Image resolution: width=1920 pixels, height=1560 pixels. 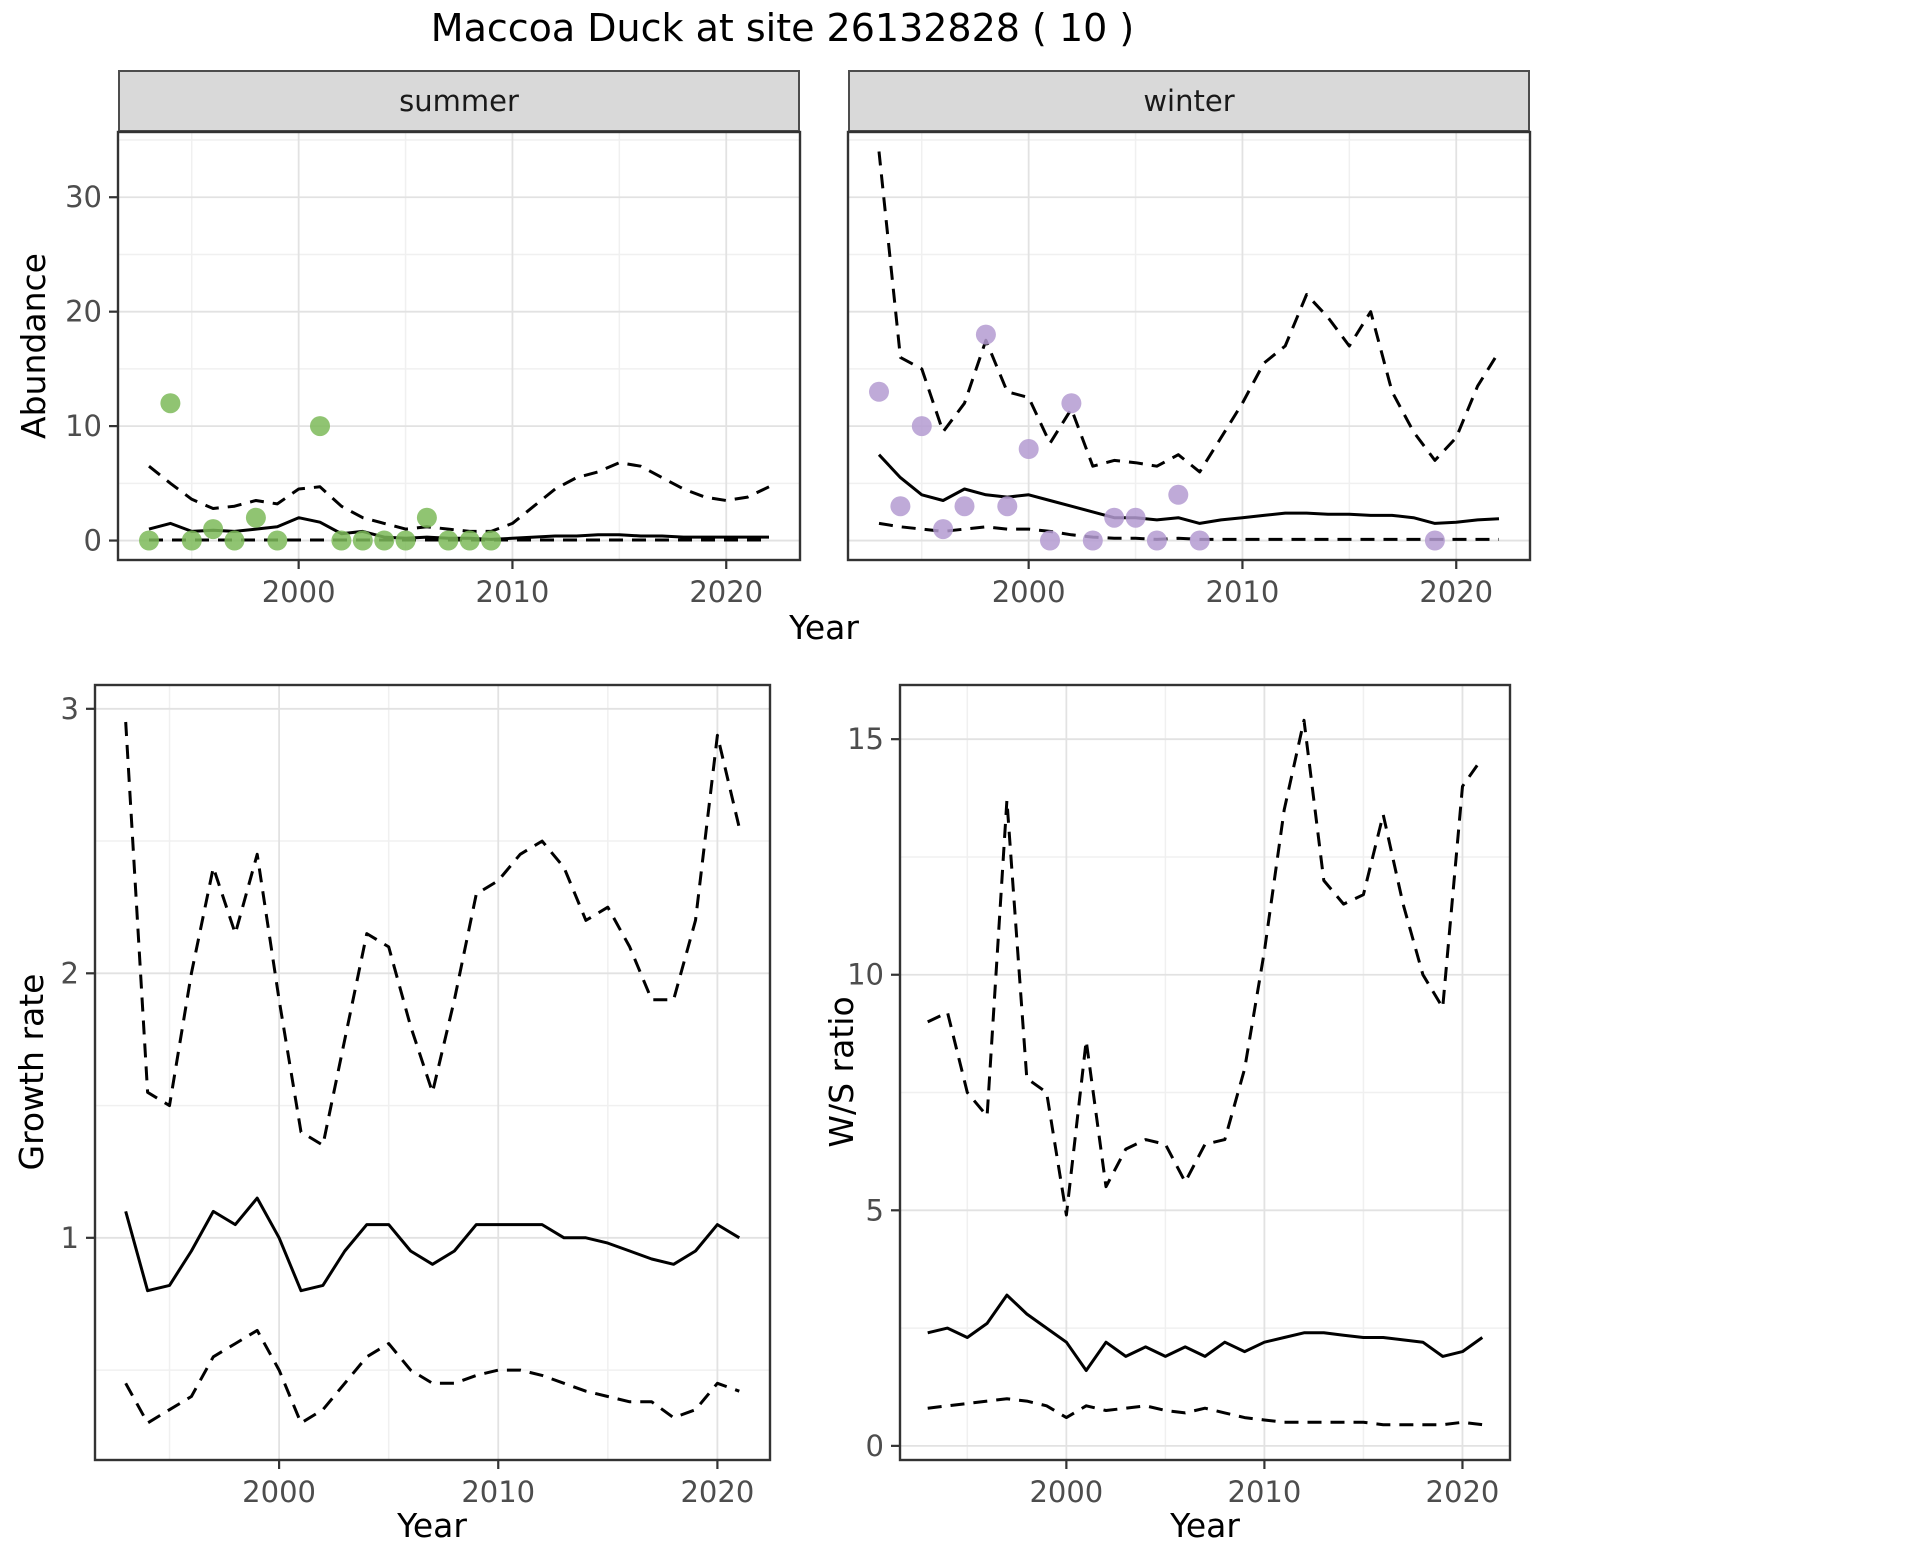 What do you see at coordinates (1205, 1332) in the screenshot?
I see `ws-ratio-median-line` at bounding box center [1205, 1332].